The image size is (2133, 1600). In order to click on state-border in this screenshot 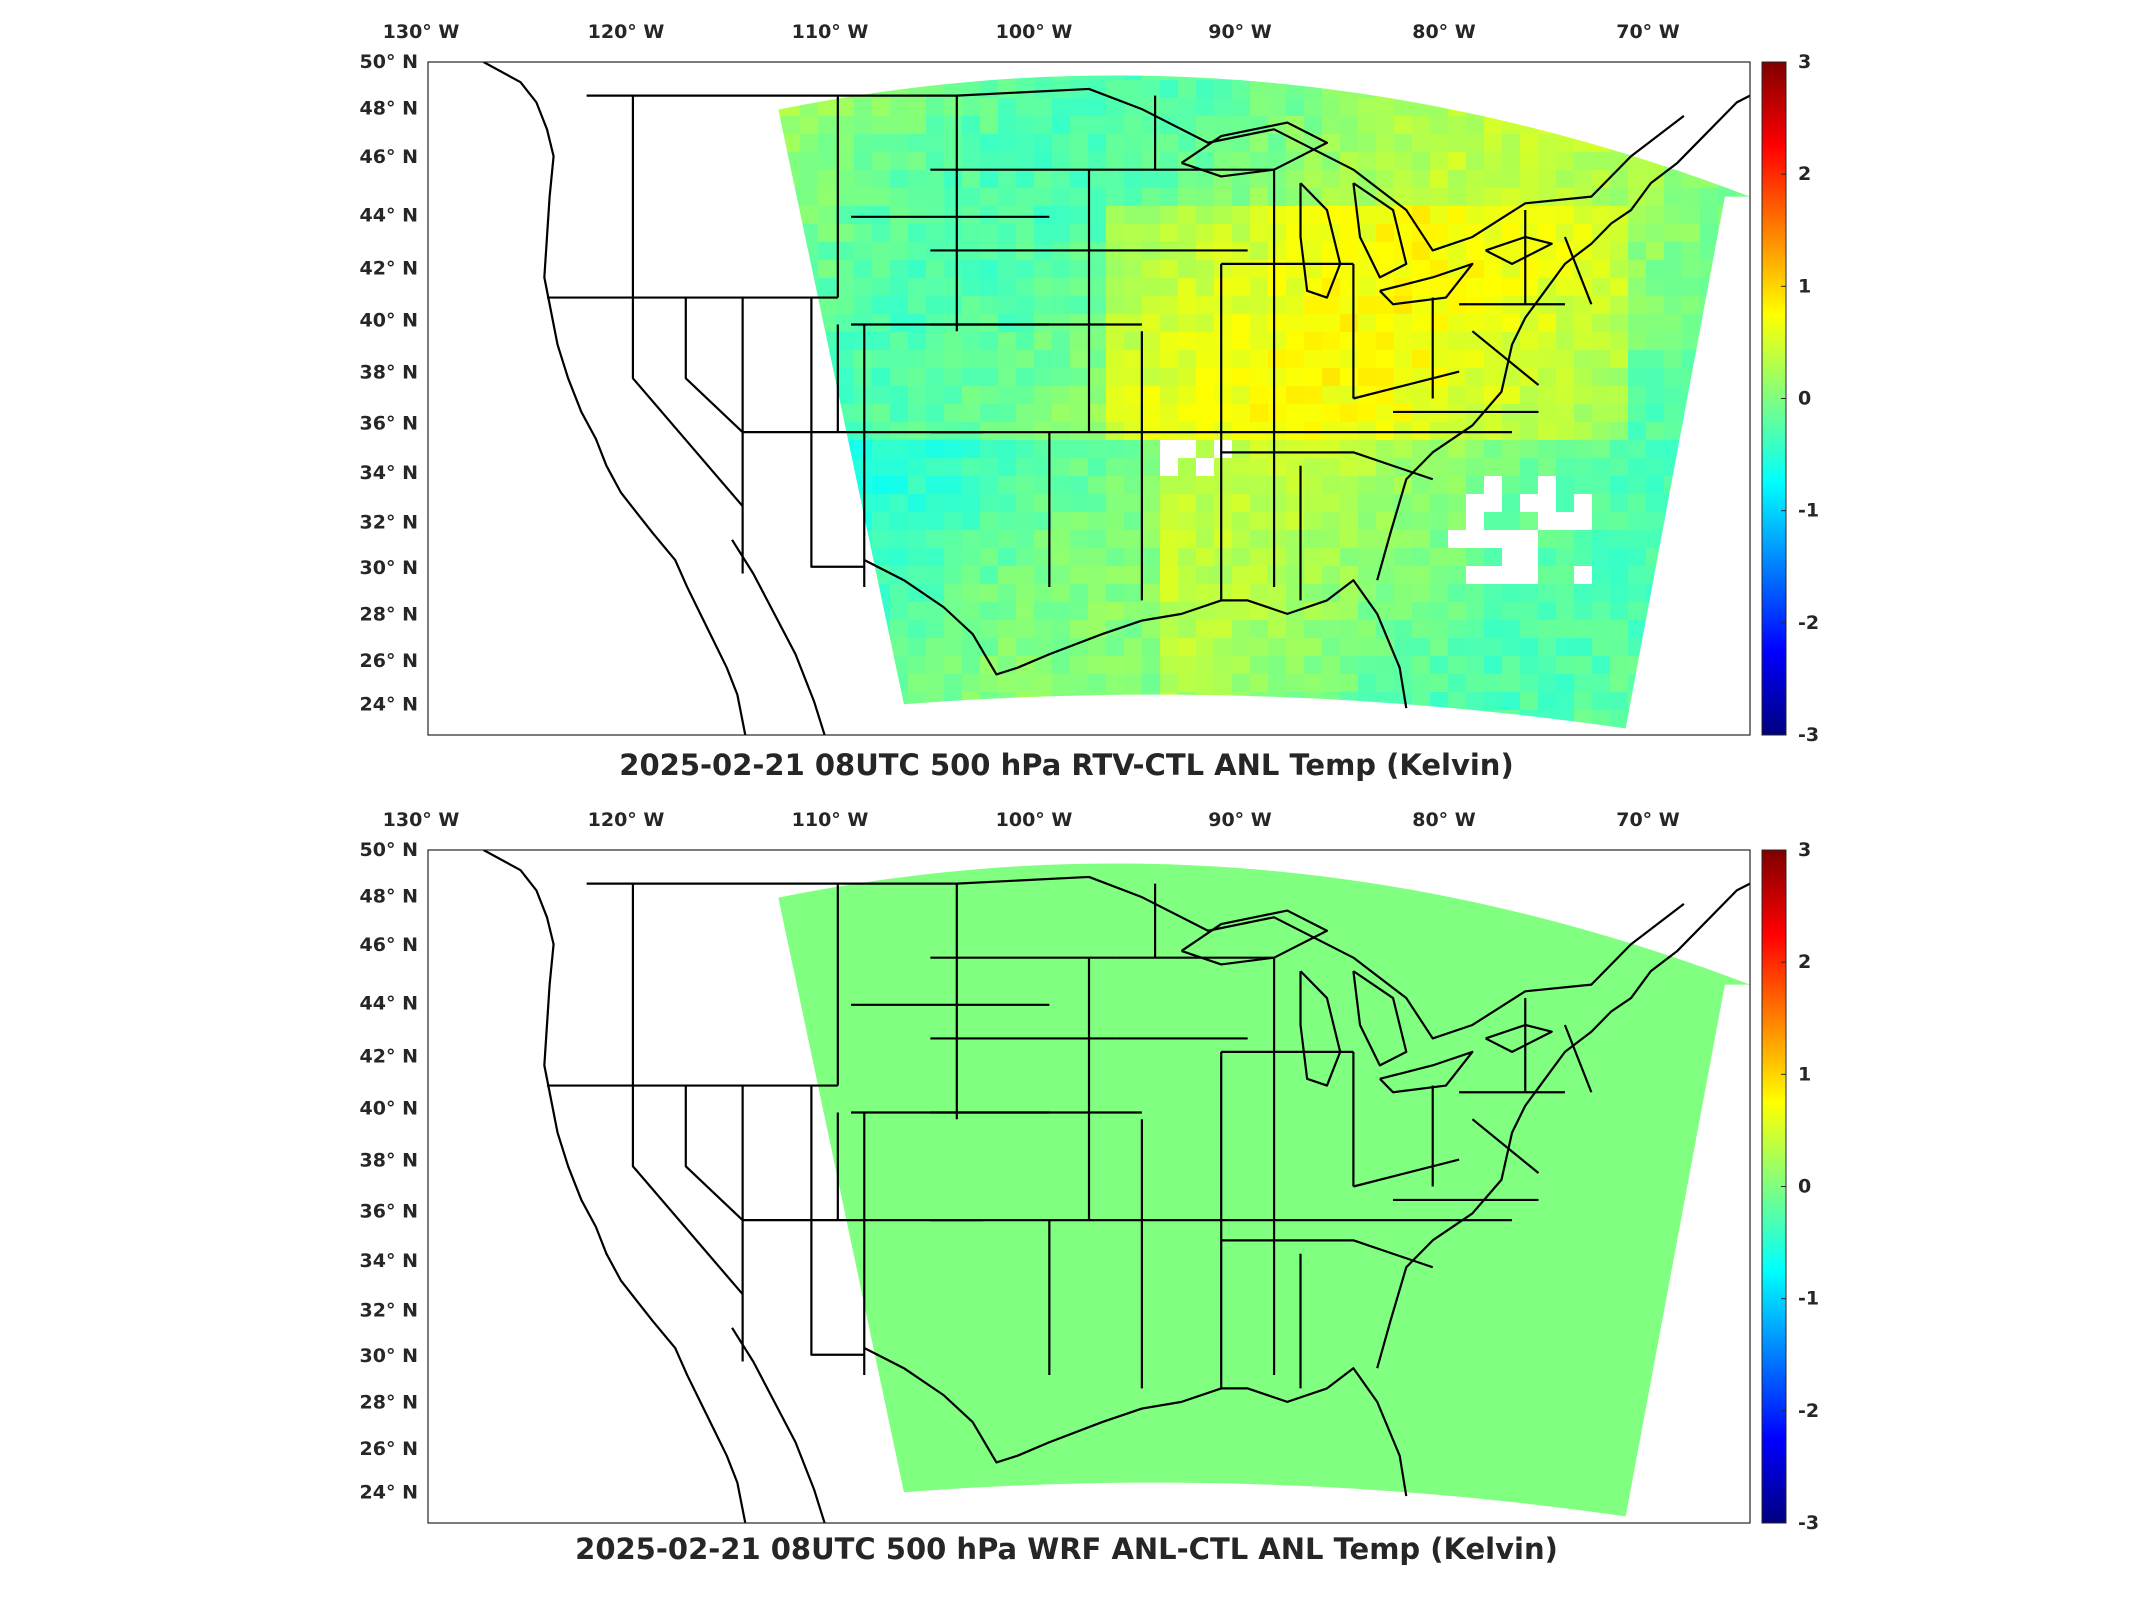, I will do `click(1327, 466)`.